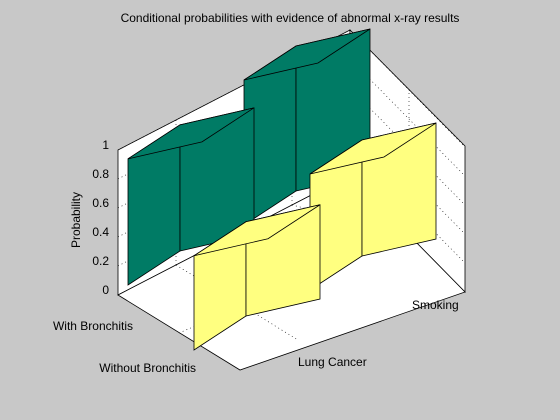 The height and width of the screenshot is (420, 560). I want to click on row-label-without-bronchitis: Without Bronchitis, so click(147, 368).